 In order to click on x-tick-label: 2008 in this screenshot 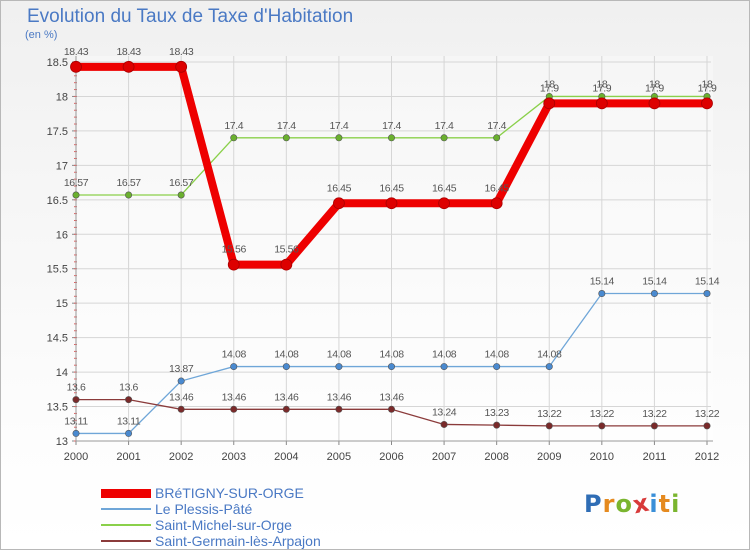, I will do `click(496, 457)`.